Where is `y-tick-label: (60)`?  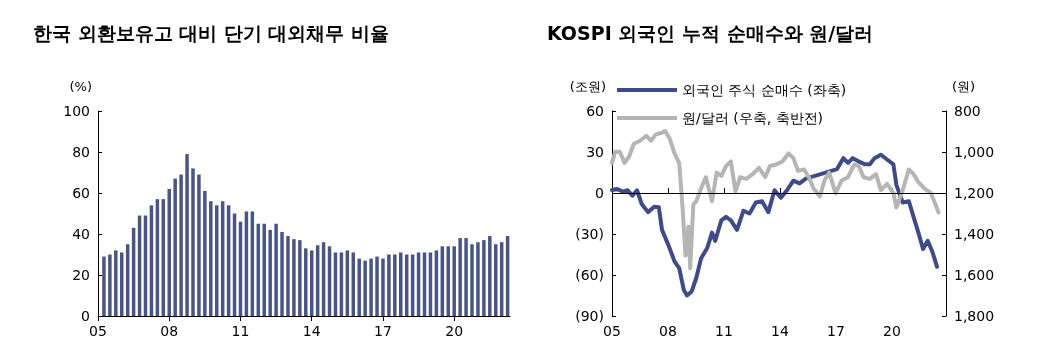 y-tick-label: (60) is located at coordinates (589, 275).